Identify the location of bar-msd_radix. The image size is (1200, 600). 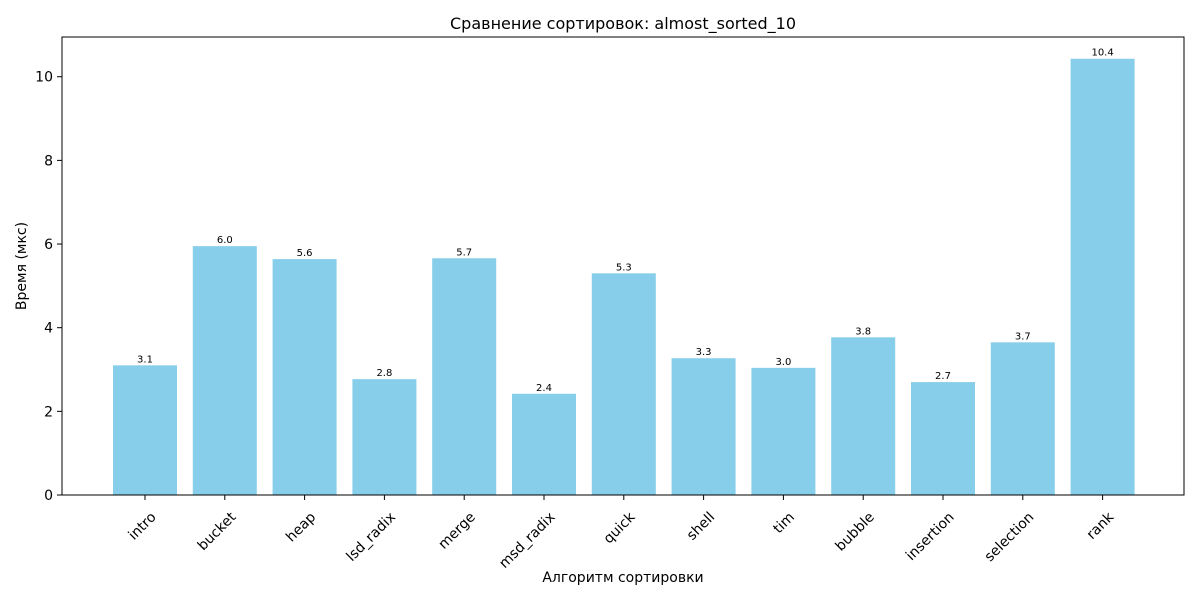
(544, 444).